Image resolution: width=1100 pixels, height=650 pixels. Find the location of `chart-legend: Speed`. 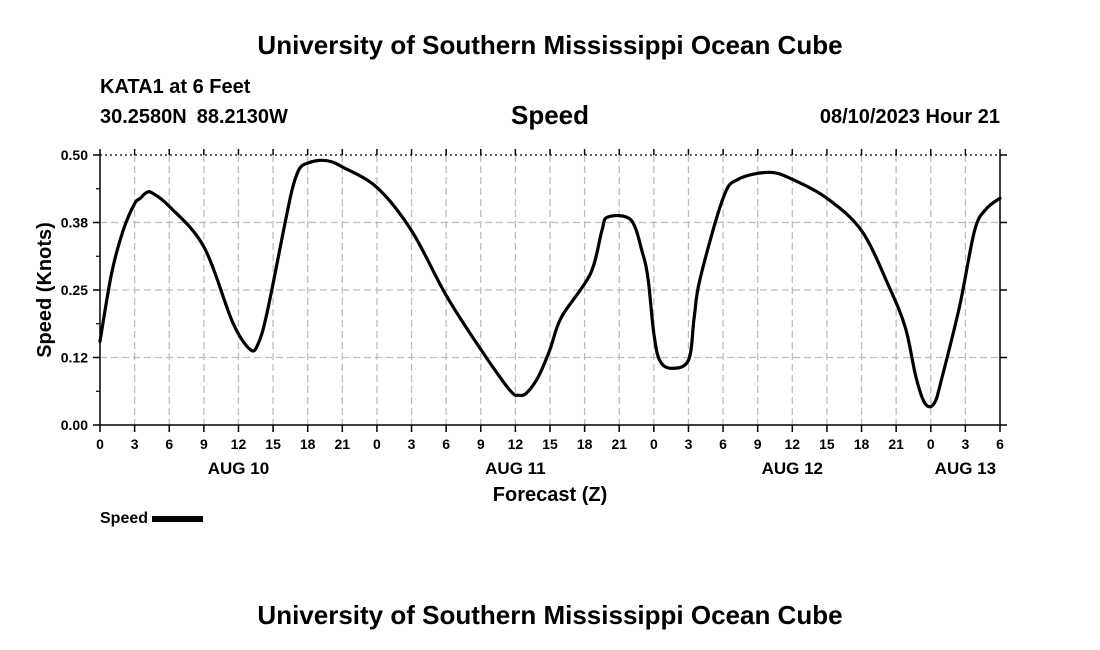

chart-legend: Speed is located at coordinates (152, 519).